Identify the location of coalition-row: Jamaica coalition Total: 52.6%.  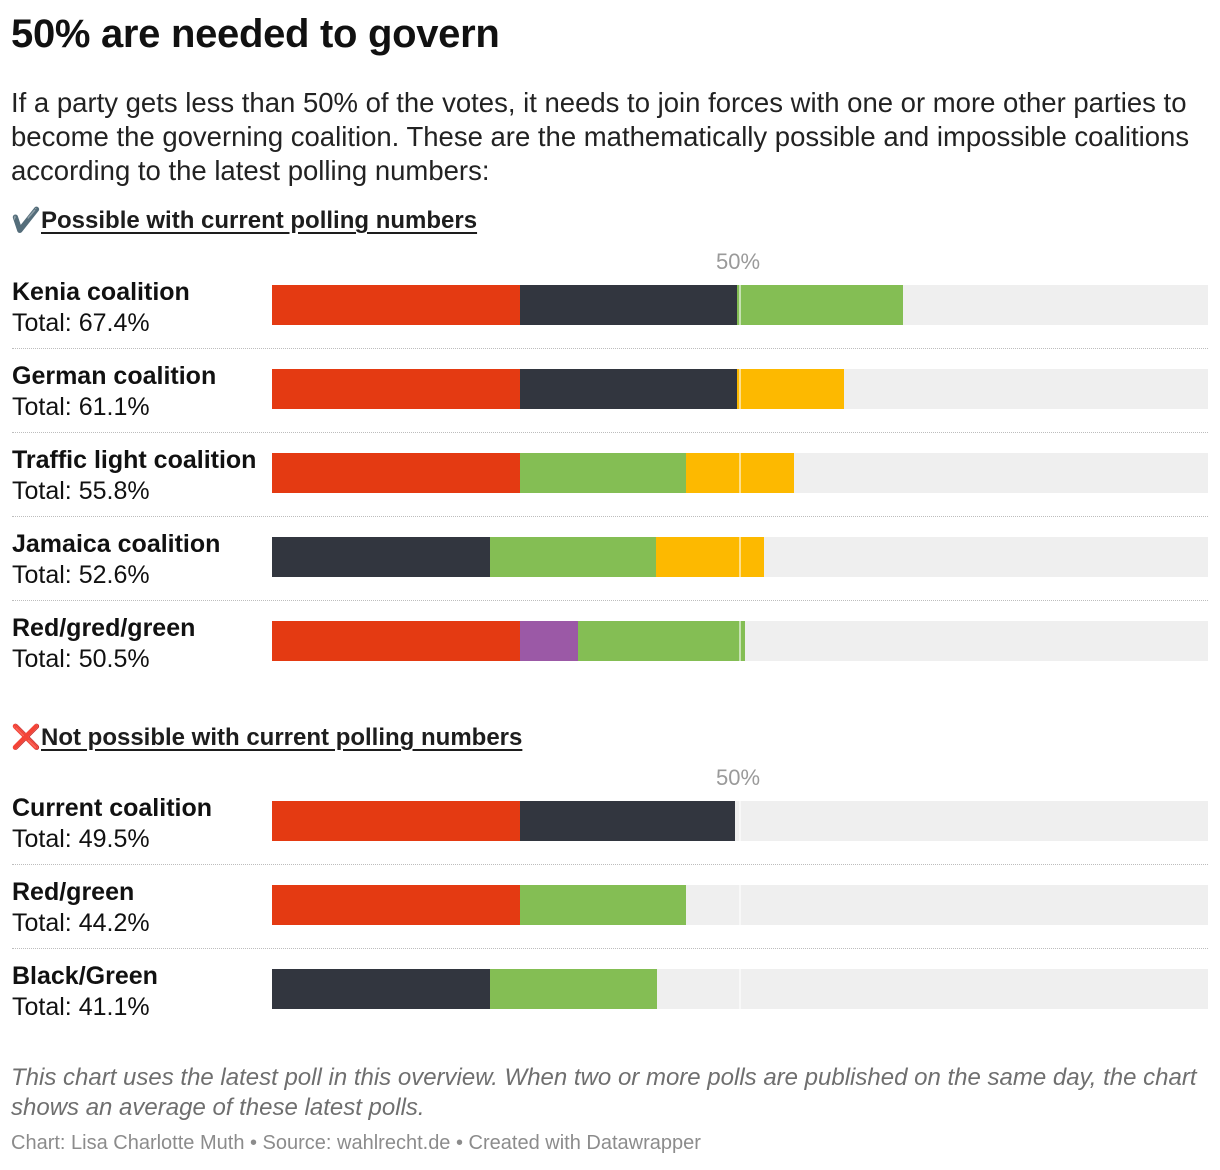
(610, 571).